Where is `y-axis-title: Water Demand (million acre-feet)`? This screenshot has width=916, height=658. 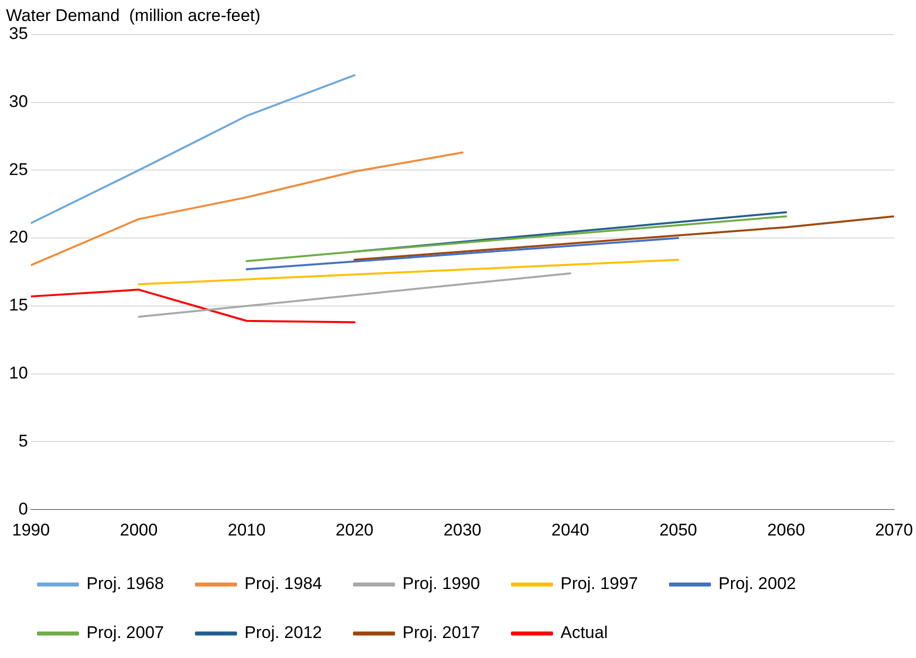 y-axis-title: Water Demand (million acre-feet) is located at coordinates (133, 15).